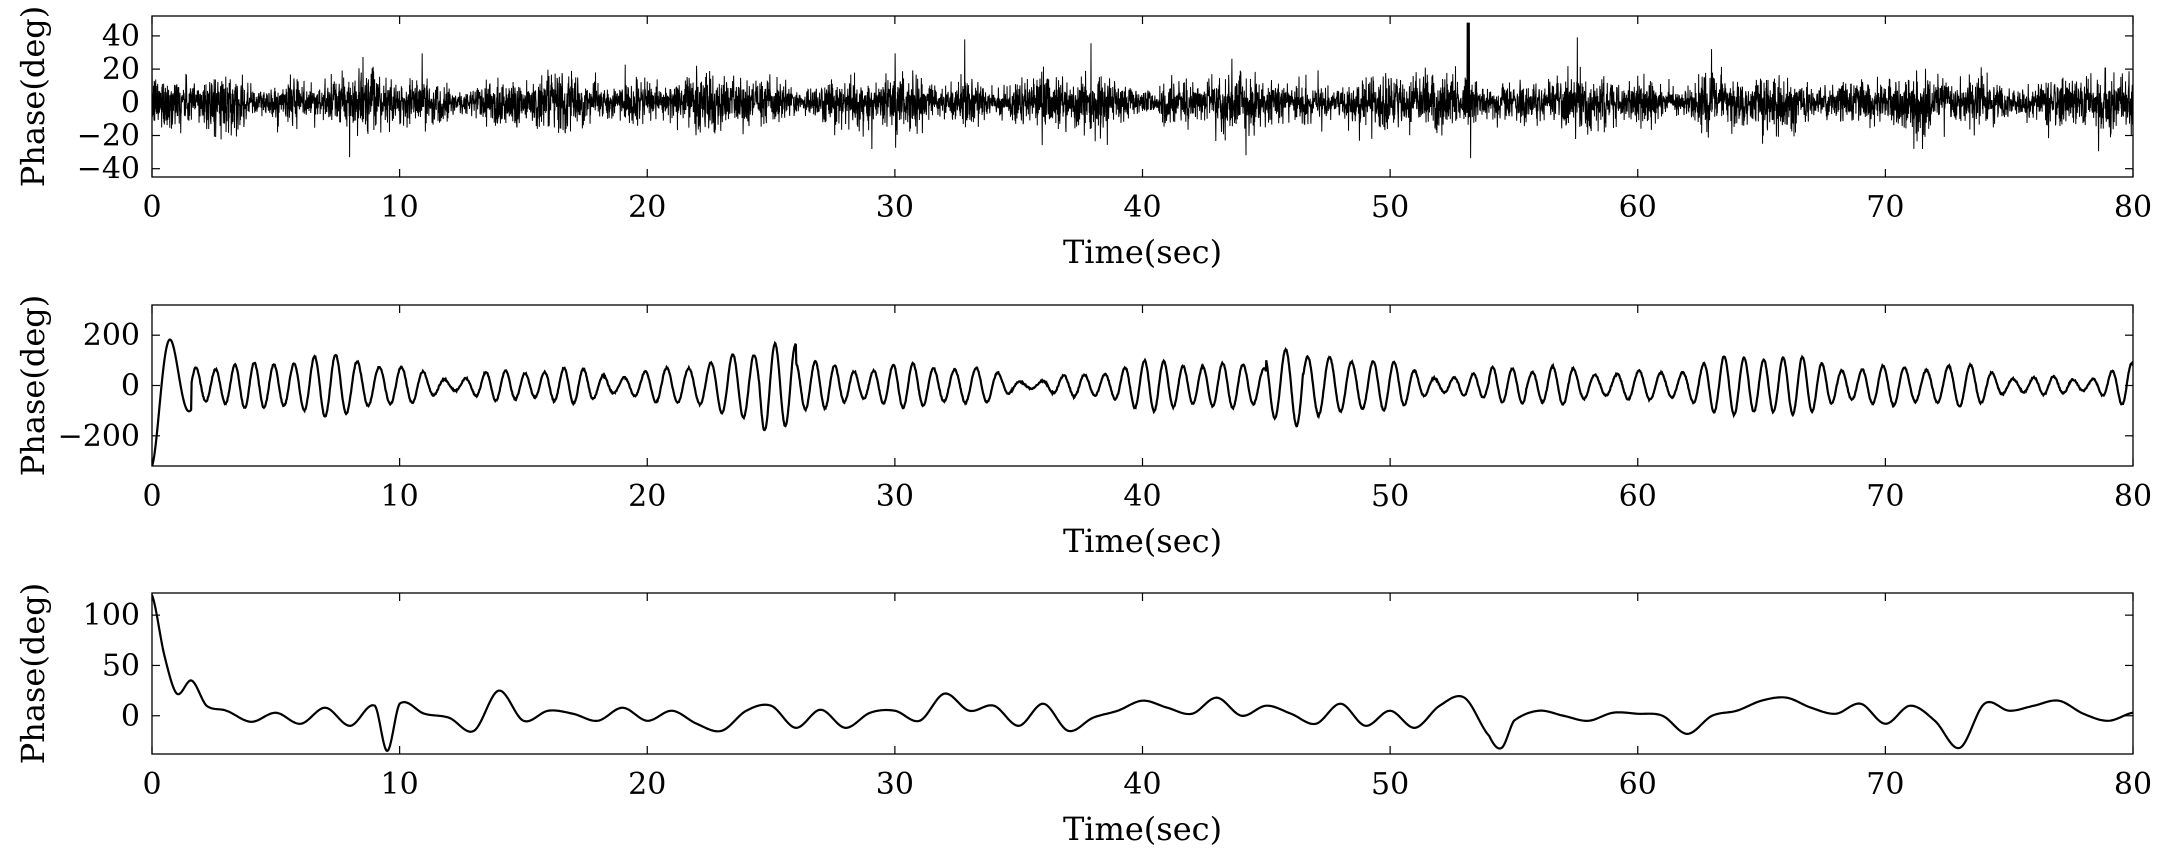 The width and height of the screenshot is (2162, 861). Describe the element at coordinates (121, 36) in the screenshot. I see `y-tick-label: 40` at that location.